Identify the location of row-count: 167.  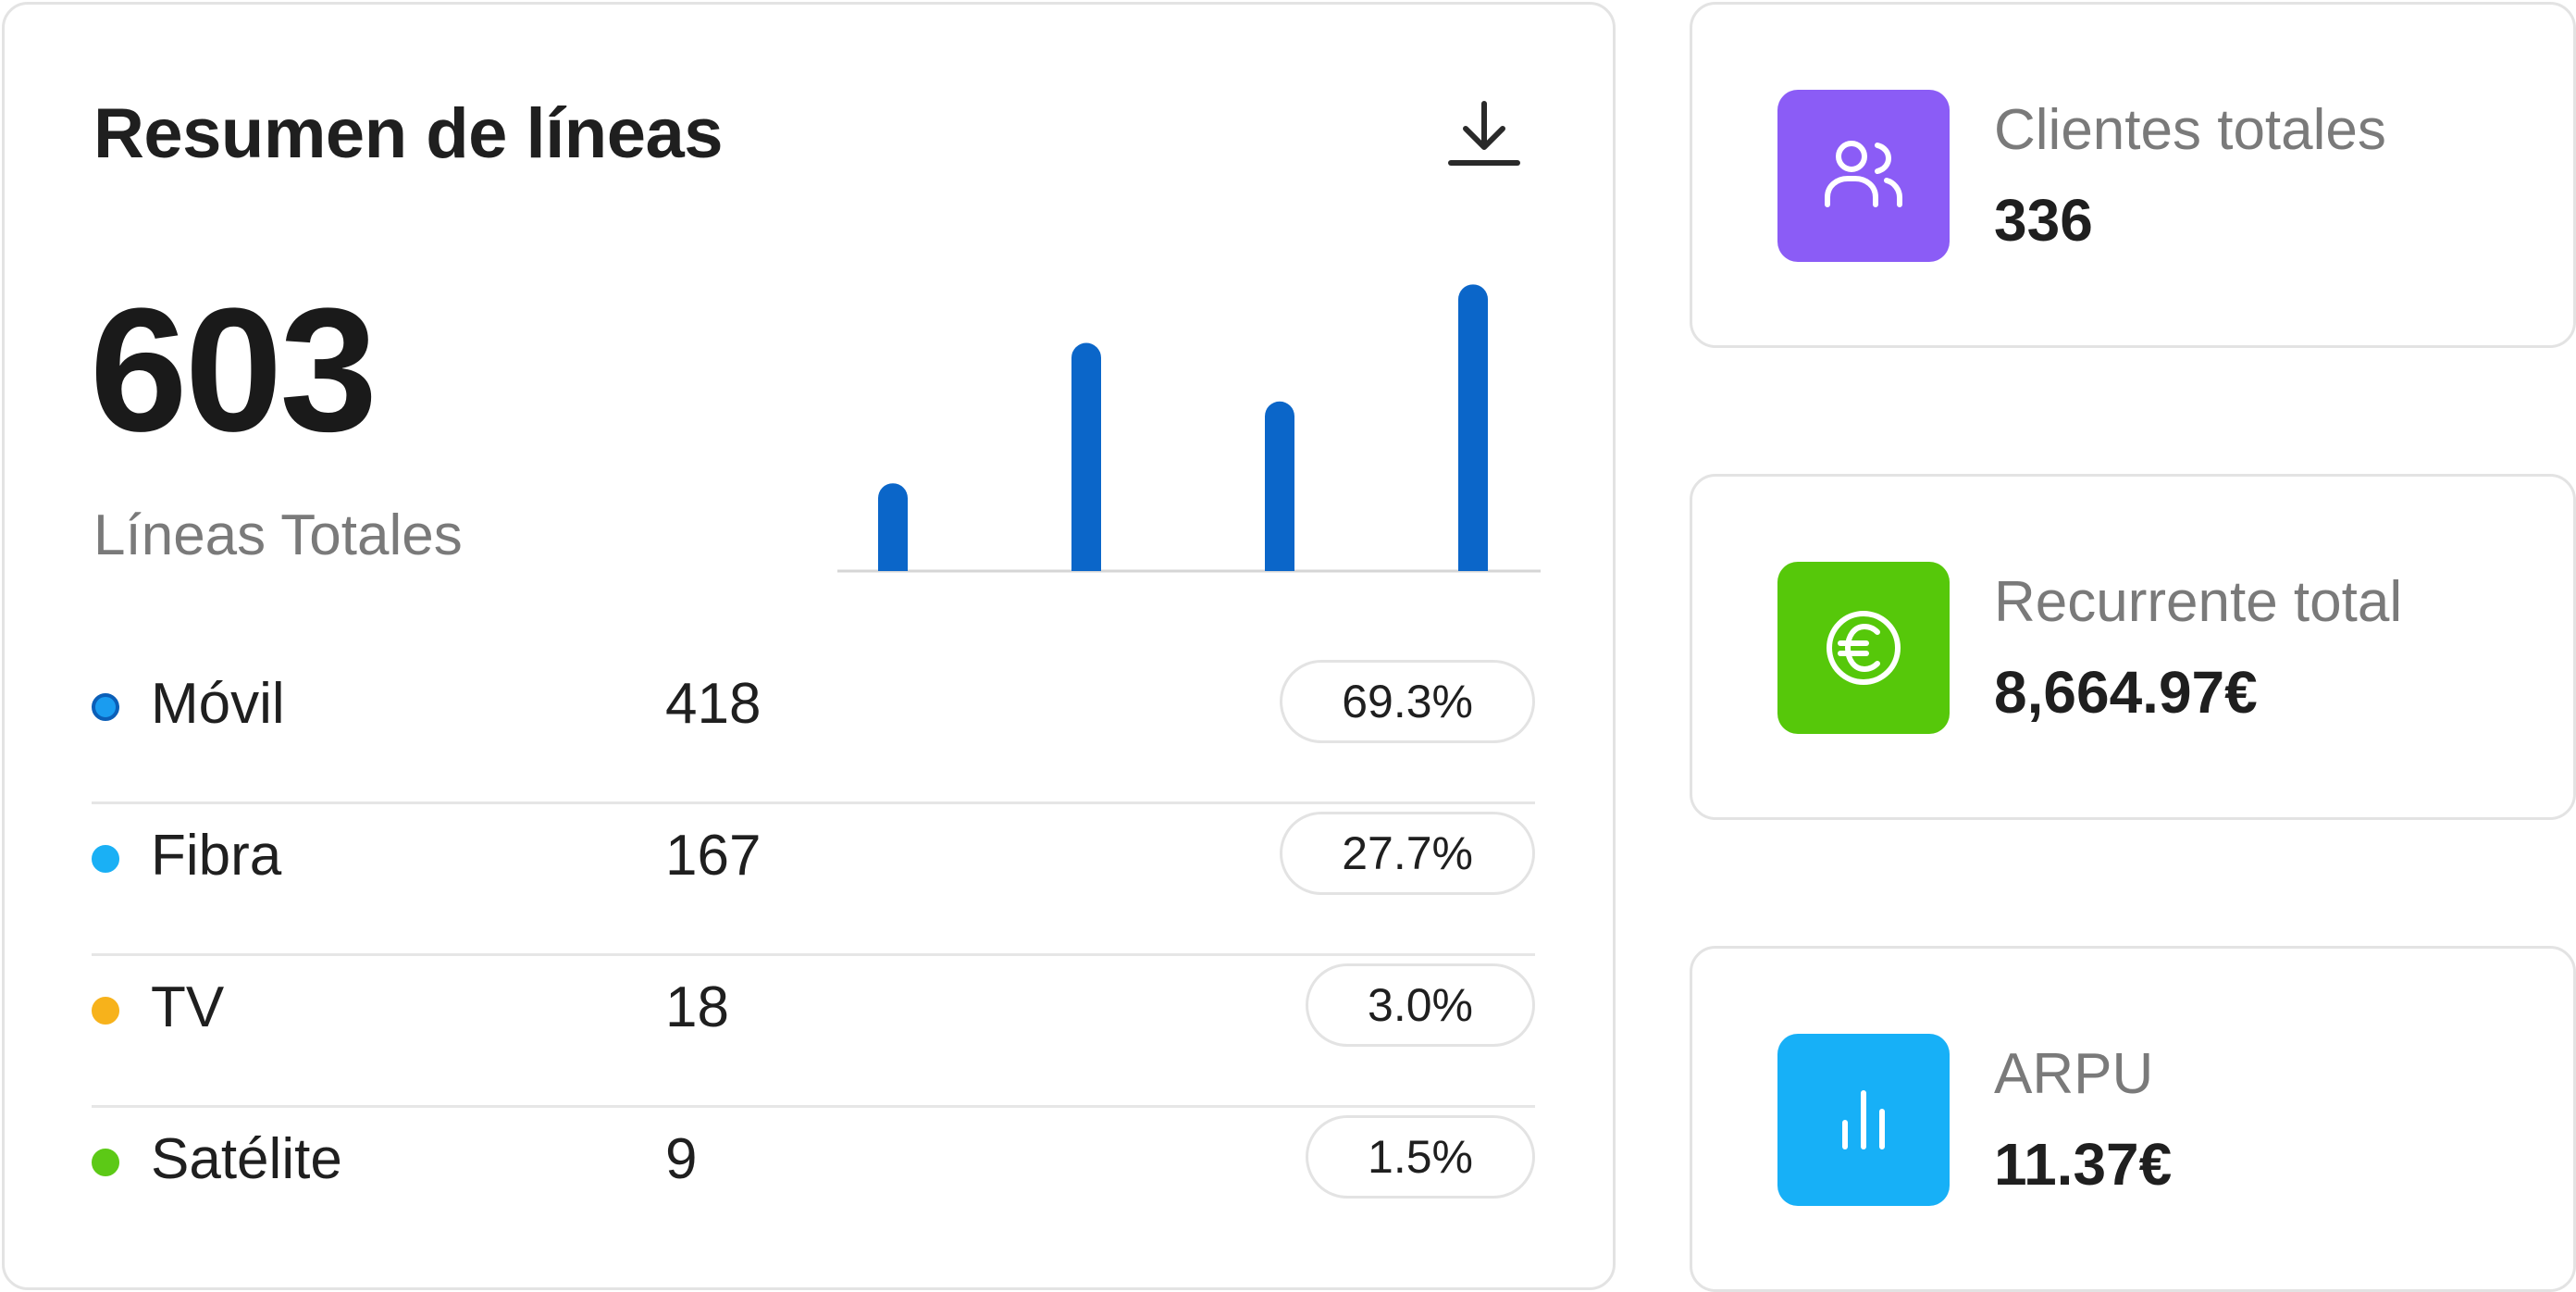
(714, 856).